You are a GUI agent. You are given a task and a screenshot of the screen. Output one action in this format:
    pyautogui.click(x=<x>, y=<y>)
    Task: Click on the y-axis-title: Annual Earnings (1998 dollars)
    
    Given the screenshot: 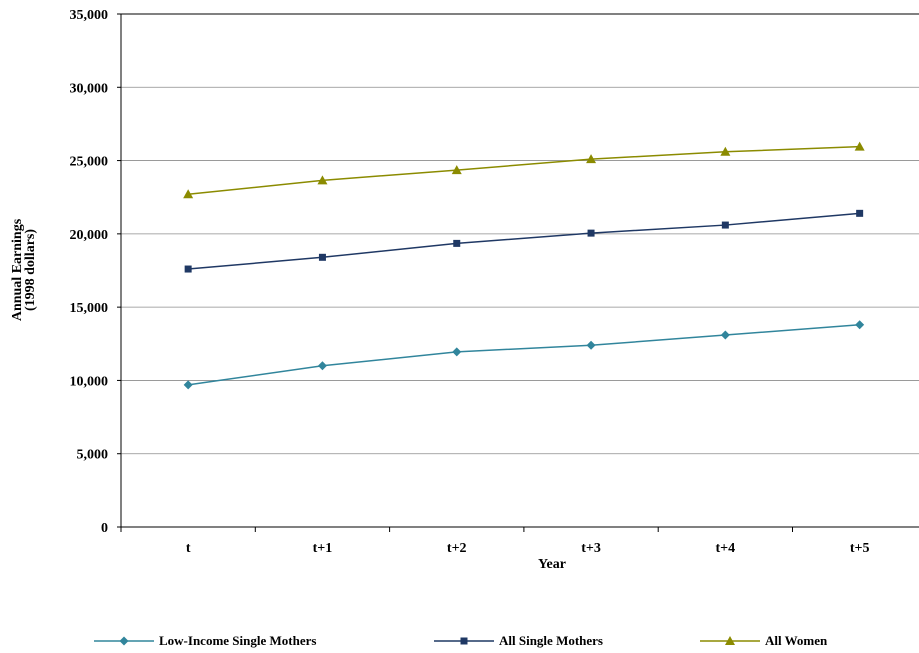 What is the action you would take?
    pyautogui.click(x=24, y=269)
    